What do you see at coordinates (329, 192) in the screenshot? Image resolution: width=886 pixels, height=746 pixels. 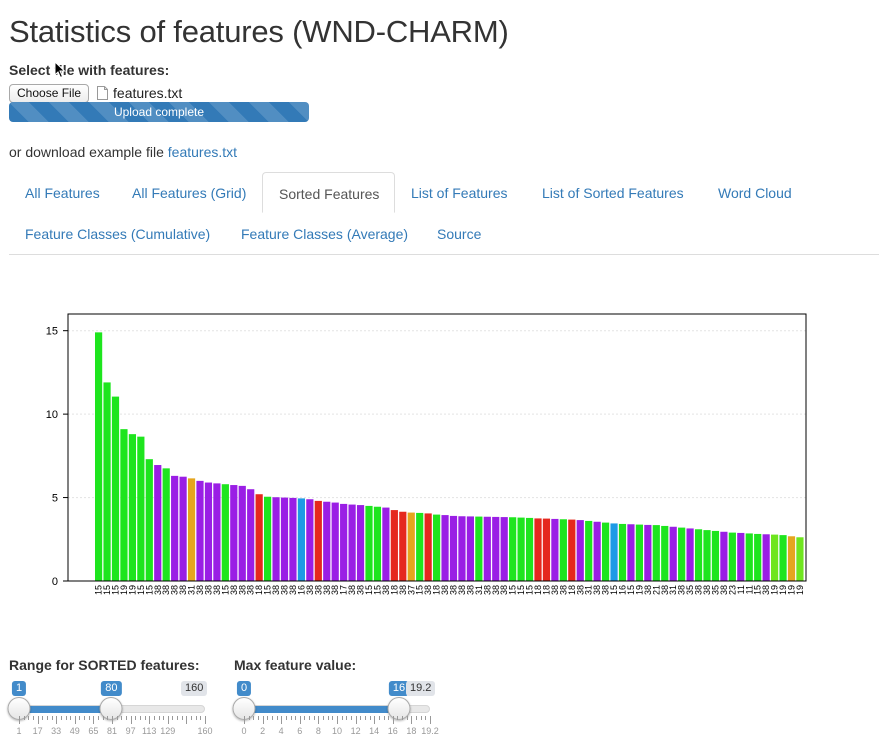 I see `tab-sorted-features: Sorted Features` at bounding box center [329, 192].